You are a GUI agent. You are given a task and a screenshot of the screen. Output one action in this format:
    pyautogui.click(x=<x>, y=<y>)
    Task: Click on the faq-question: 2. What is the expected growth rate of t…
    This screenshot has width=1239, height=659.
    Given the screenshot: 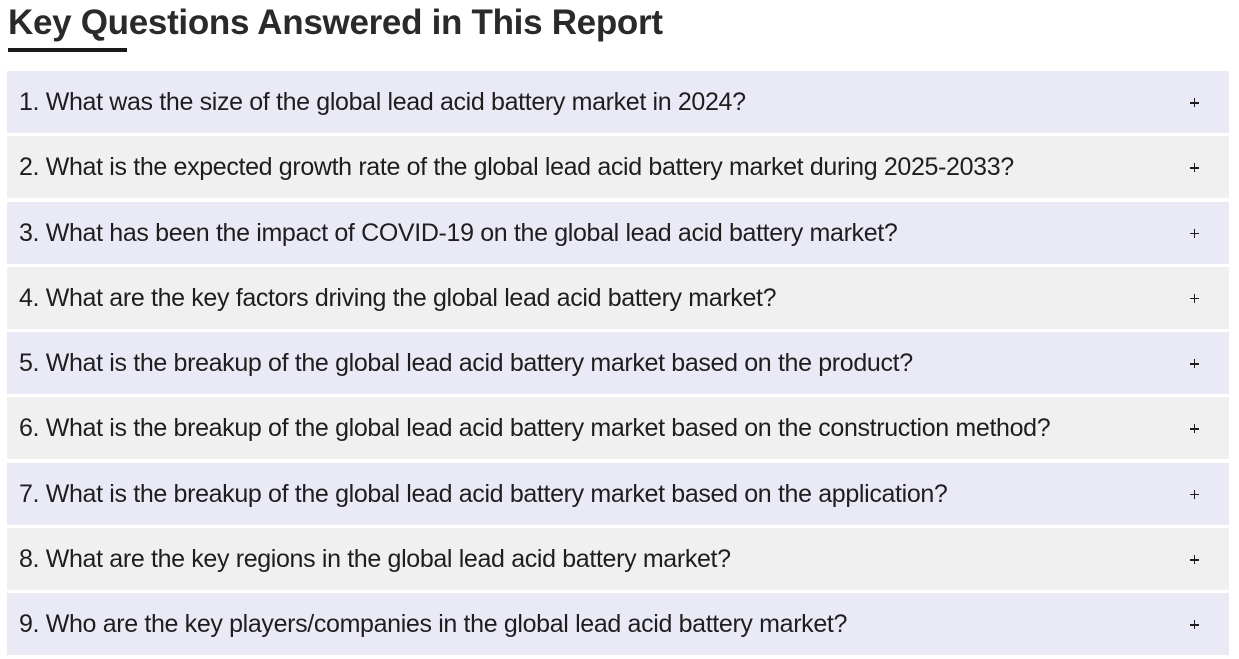 What is the action you would take?
    pyautogui.click(x=516, y=167)
    